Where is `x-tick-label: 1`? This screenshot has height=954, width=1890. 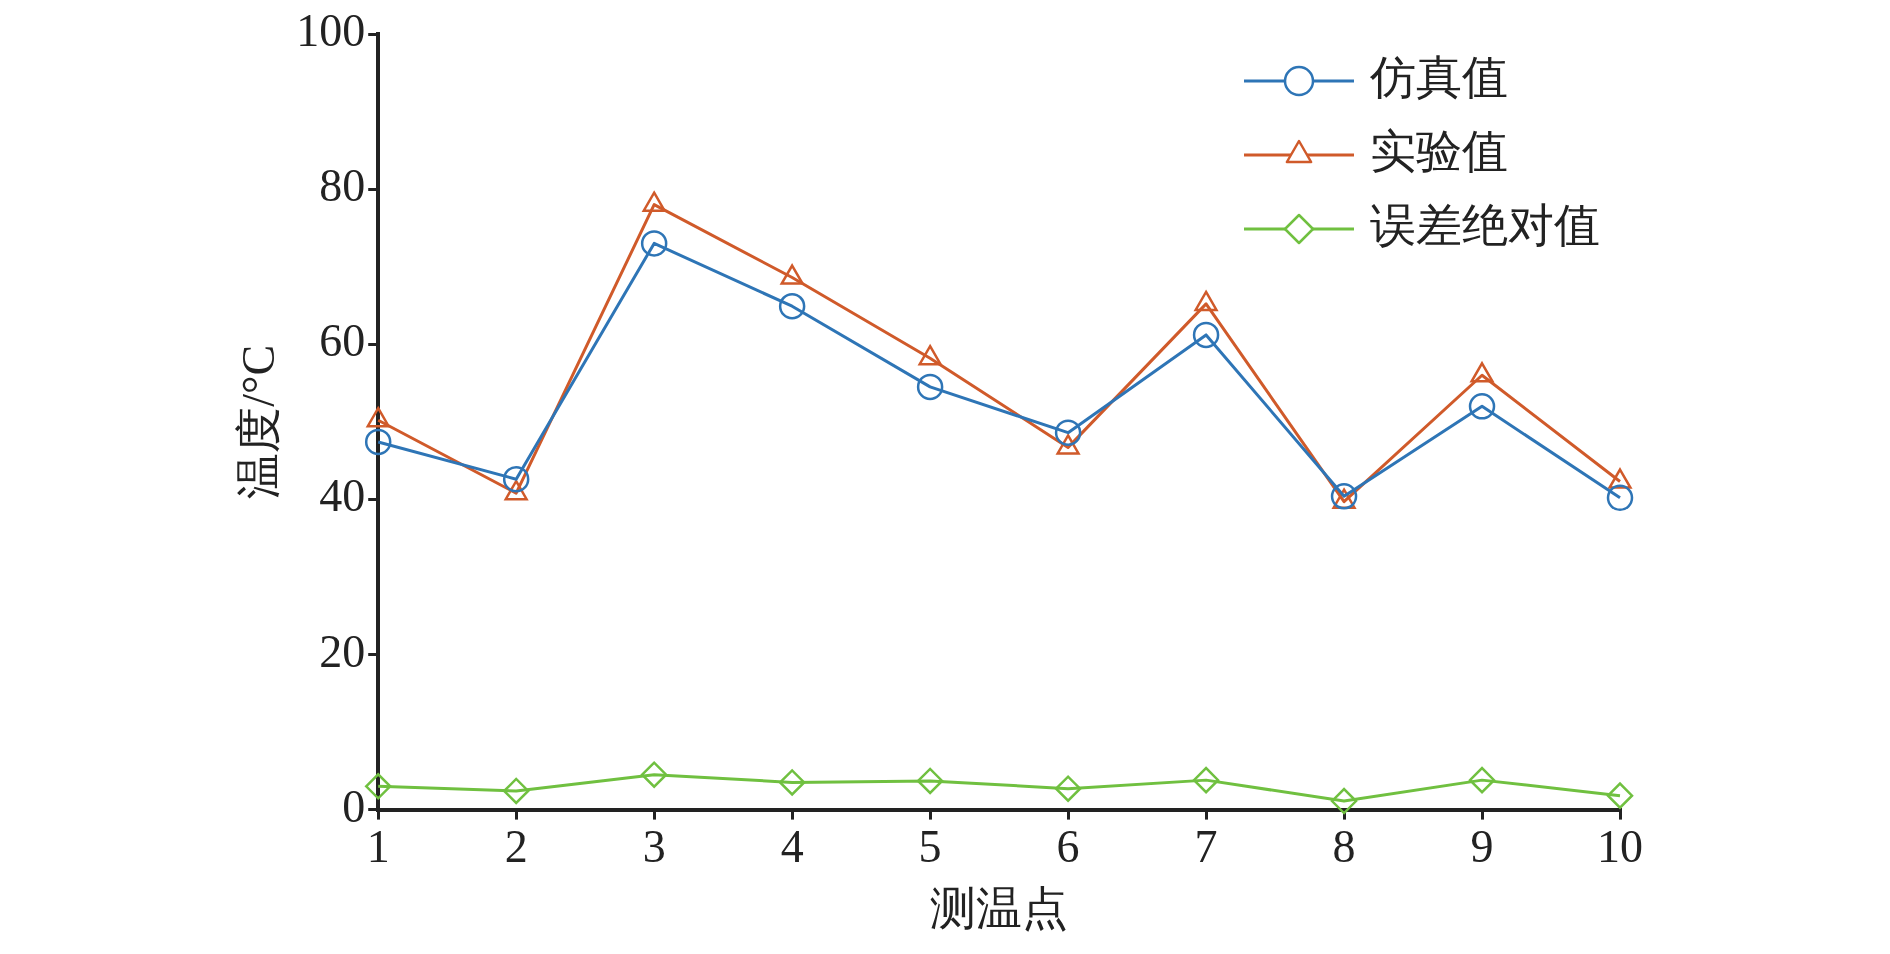 x-tick-label: 1 is located at coordinates (378, 847).